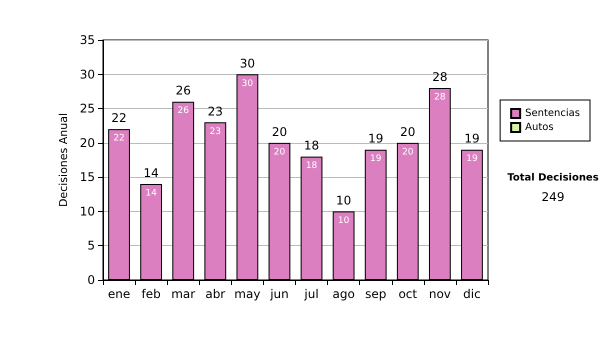 The image size is (600, 340). I want to click on x-tick-label: oct, so click(408, 294).